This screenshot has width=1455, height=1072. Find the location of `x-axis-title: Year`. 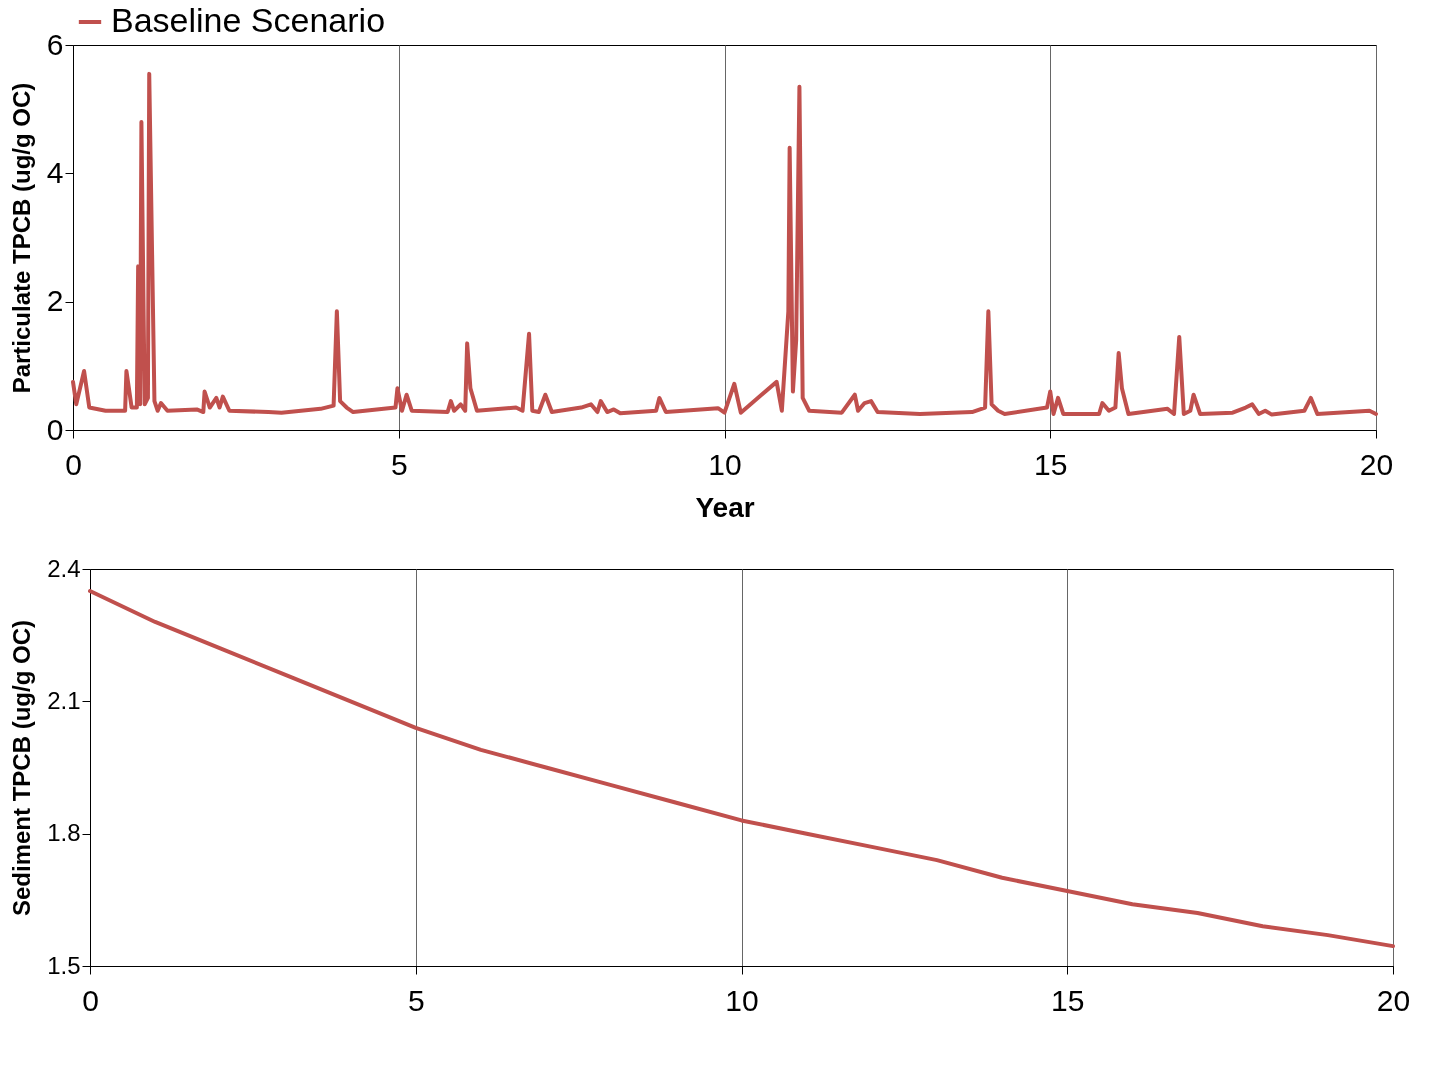

x-axis-title: Year is located at coordinates (725, 507).